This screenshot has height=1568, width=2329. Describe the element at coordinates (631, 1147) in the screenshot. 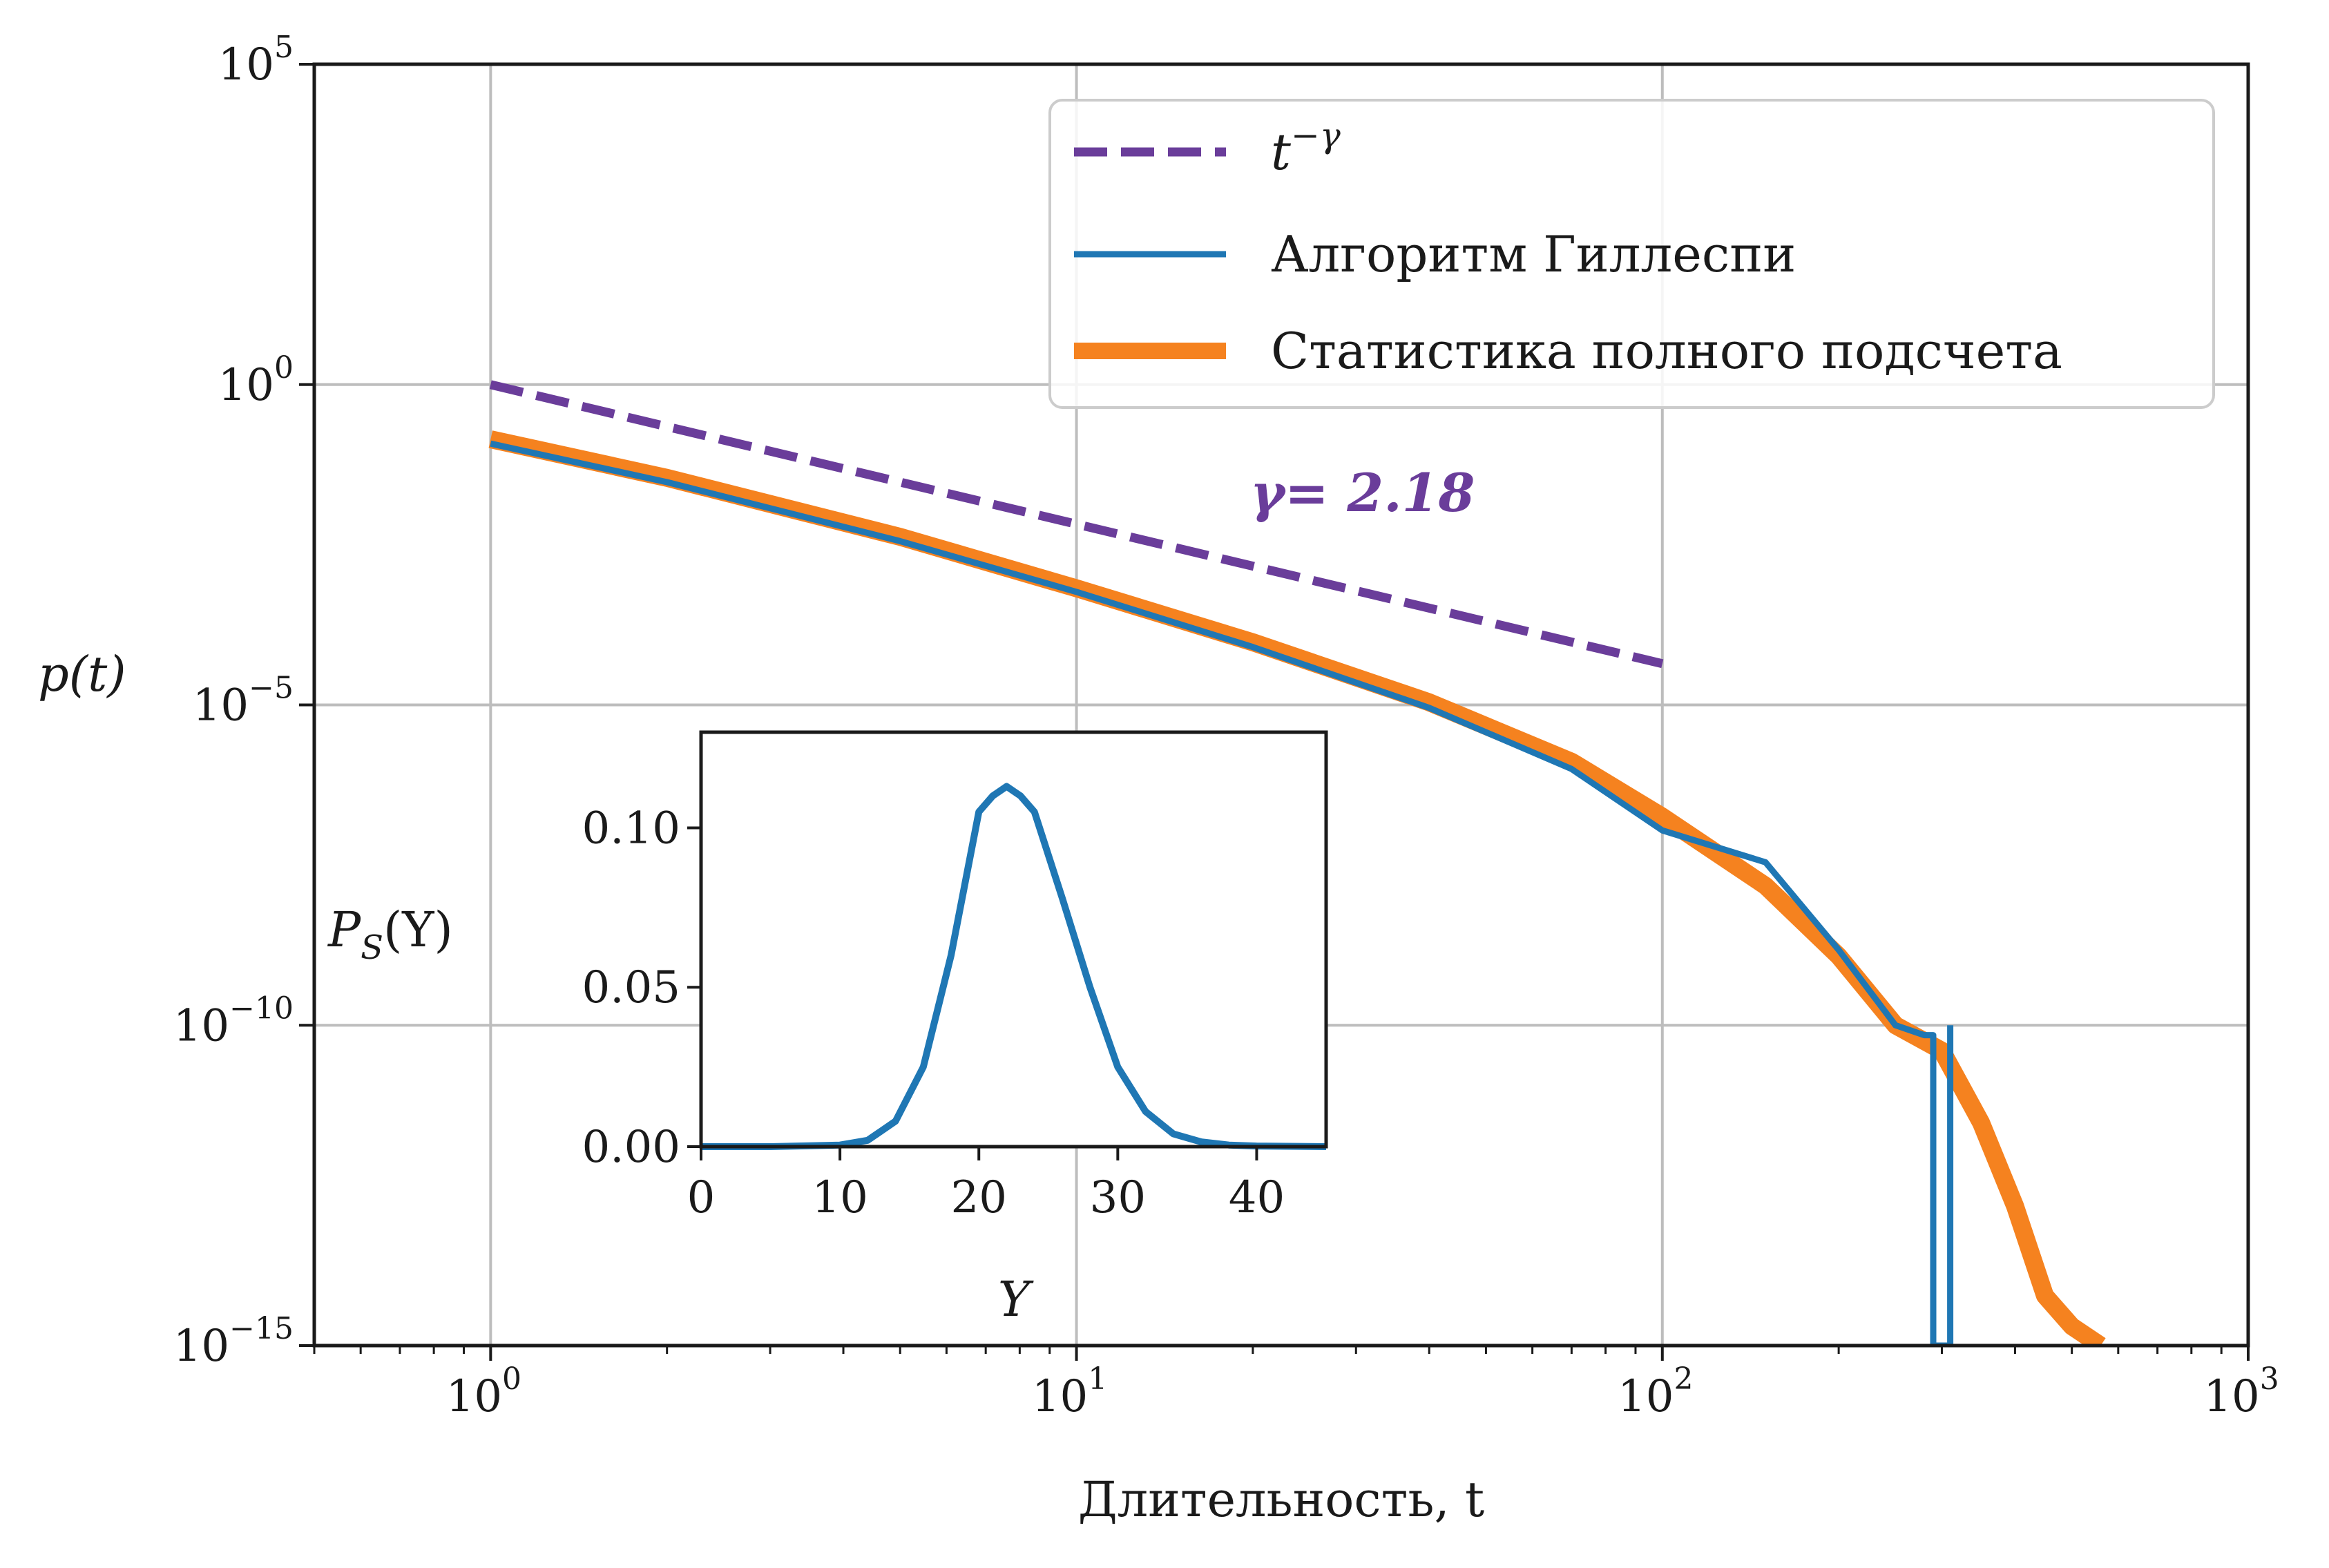

I see `inset-y-tick-label: 0.00` at that location.